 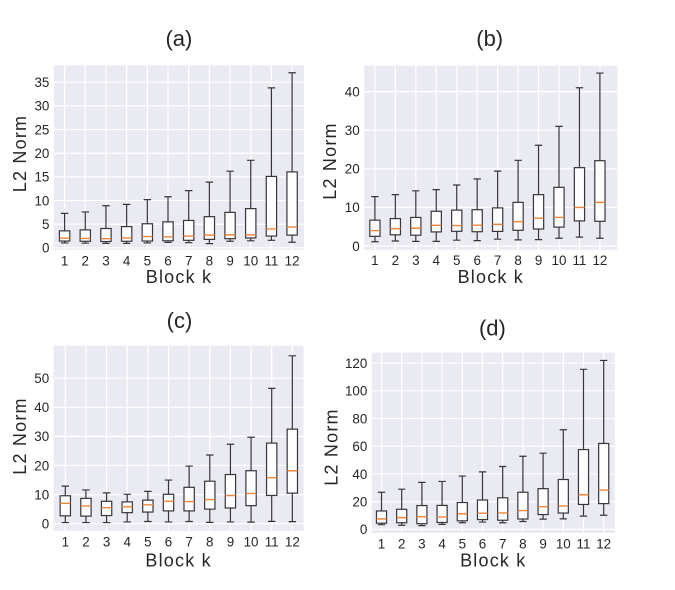 What do you see at coordinates (359, 446) in the screenshot?
I see `svg-text: 60` at bounding box center [359, 446].